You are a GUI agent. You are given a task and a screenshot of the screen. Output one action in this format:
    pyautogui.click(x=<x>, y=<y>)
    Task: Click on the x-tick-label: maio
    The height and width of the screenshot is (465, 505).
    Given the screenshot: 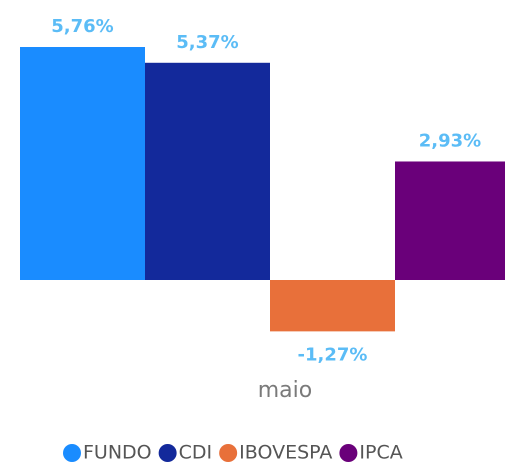 What is the action you would take?
    pyautogui.click(x=285, y=390)
    